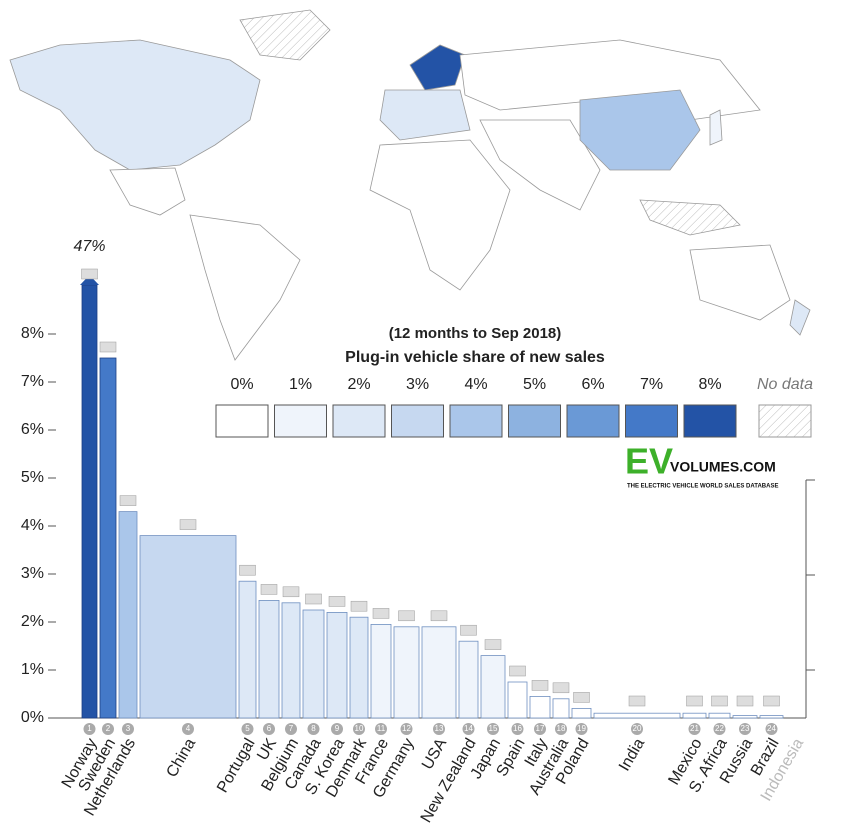 Image resolution: width=842 pixels, height=831 pixels. Describe the element at coordinates (32, 477) in the screenshot. I see `y-tick-label: 5%` at that location.